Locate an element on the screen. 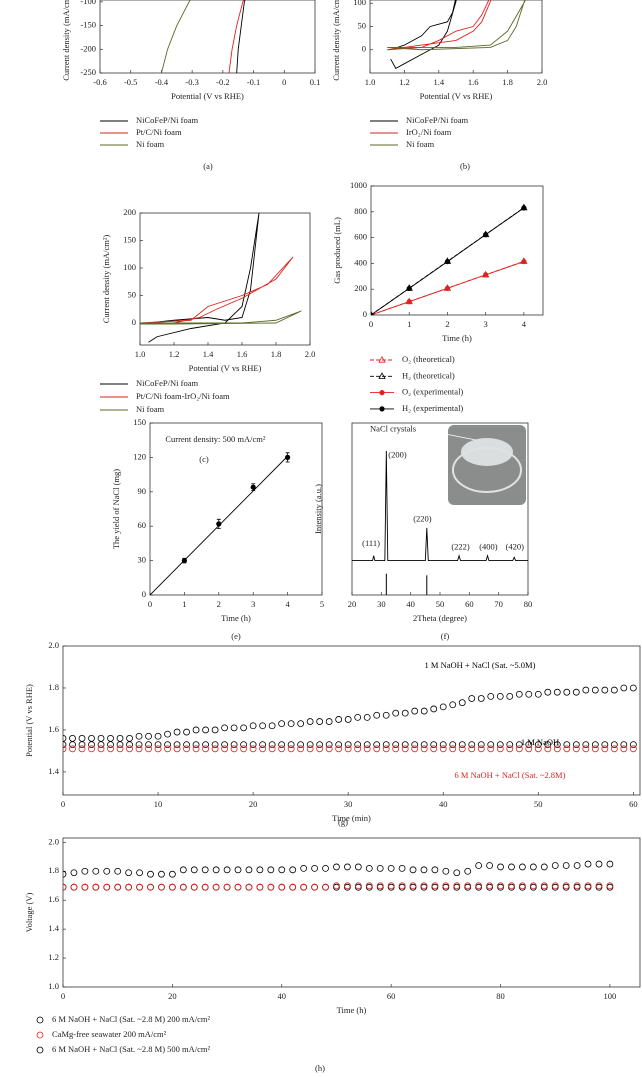 Image resolution: width=642 pixels, height=1077 pixels. inset-crystals is located at coordinates (487, 452).